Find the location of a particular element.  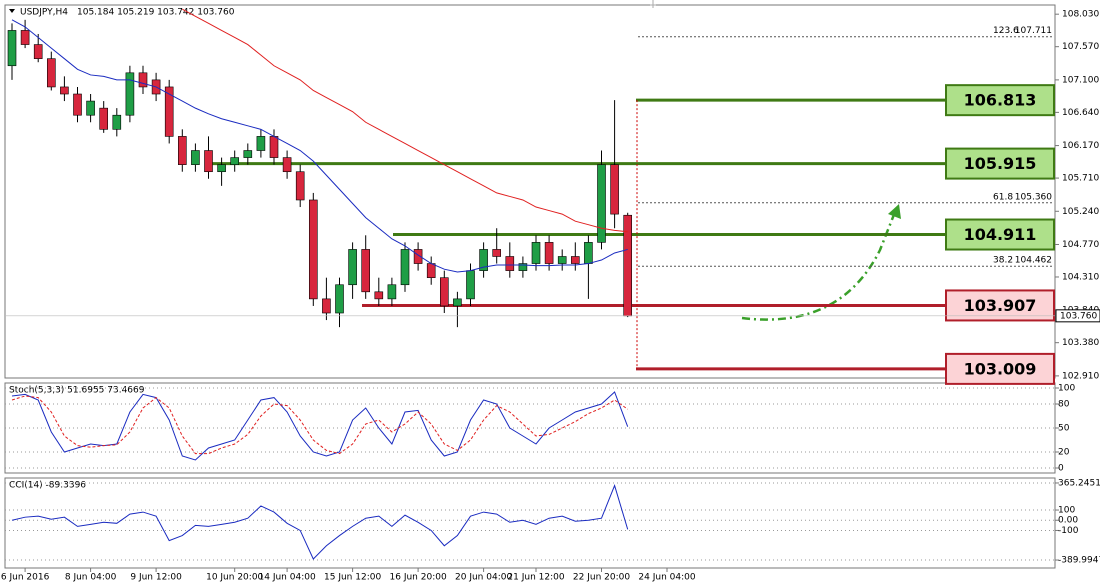

last-price-label: 103.760 is located at coordinates (1078, 316).